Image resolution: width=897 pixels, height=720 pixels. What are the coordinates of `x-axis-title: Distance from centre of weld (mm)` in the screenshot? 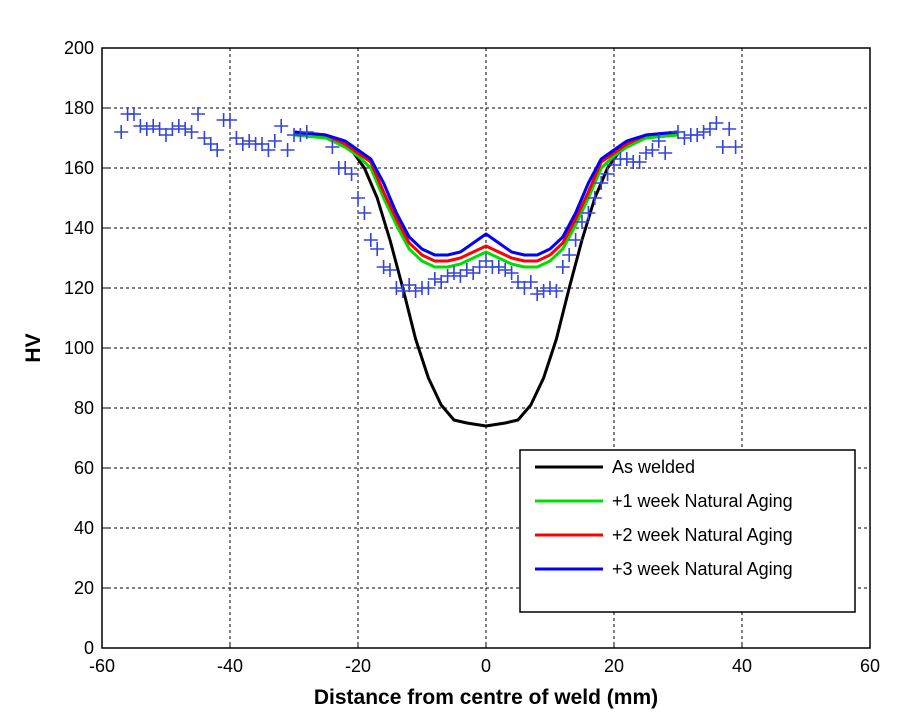 It's located at (486, 697).